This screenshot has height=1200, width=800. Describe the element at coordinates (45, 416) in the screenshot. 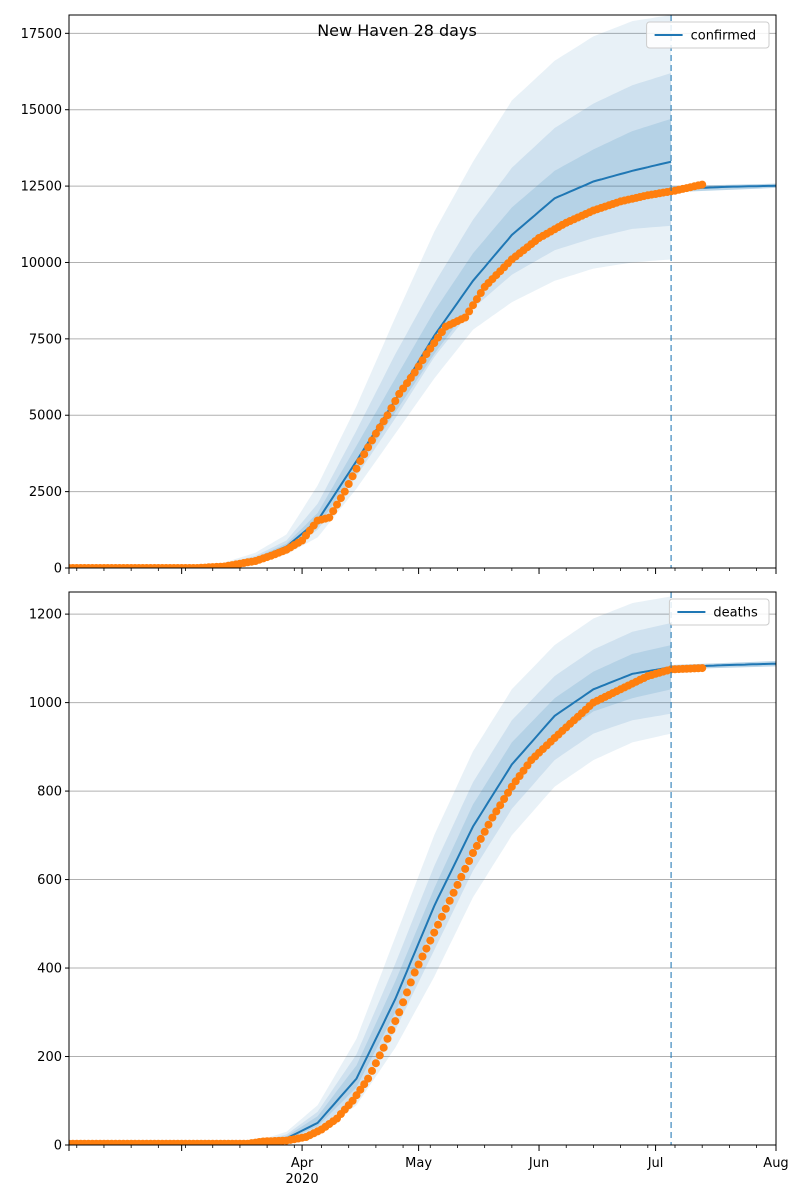

I see `y-tick-label: 5000` at that location.